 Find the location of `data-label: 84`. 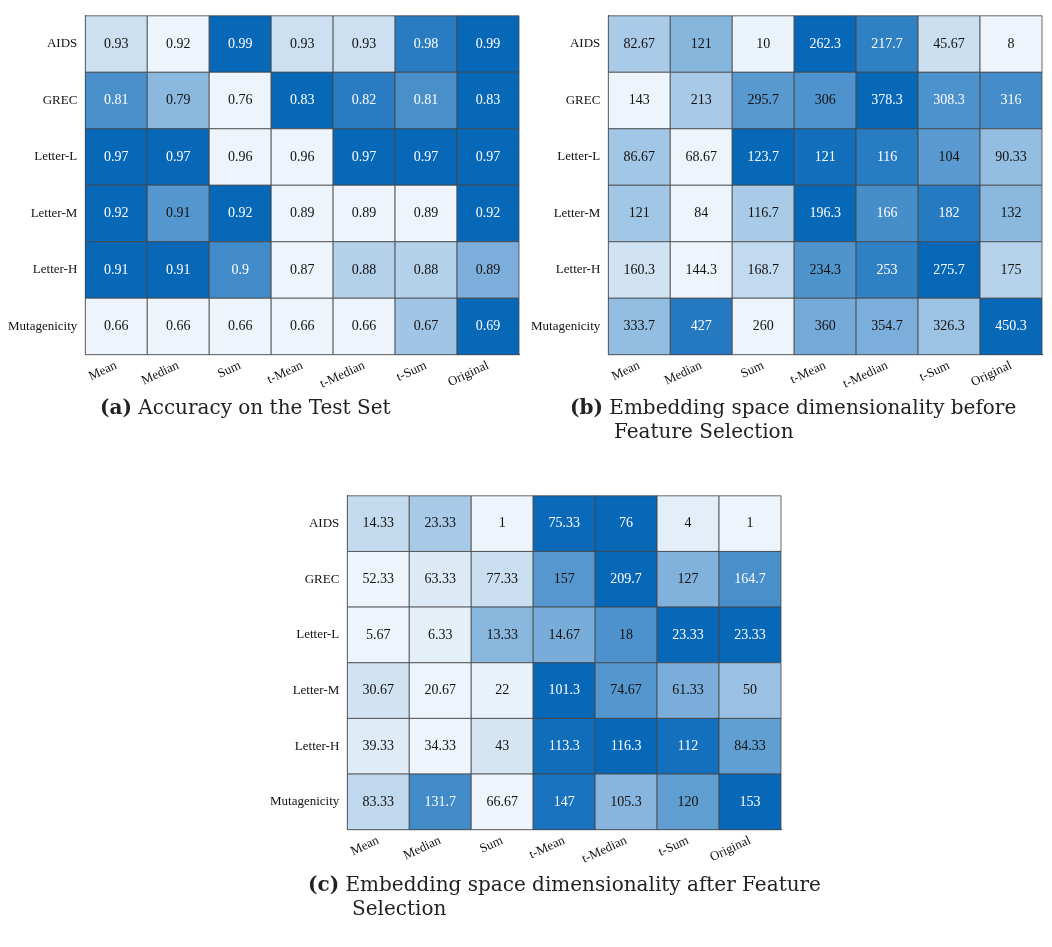

data-label: 84 is located at coordinates (701, 213).